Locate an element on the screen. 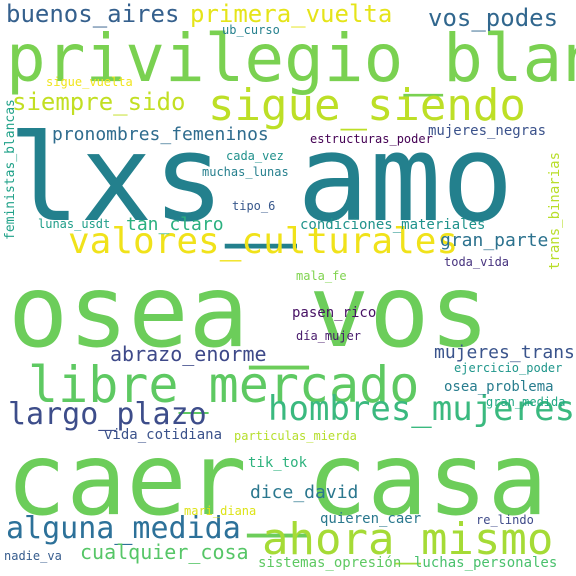  word-sistemas-opresion: sistemas_opresión is located at coordinates (330, 563).